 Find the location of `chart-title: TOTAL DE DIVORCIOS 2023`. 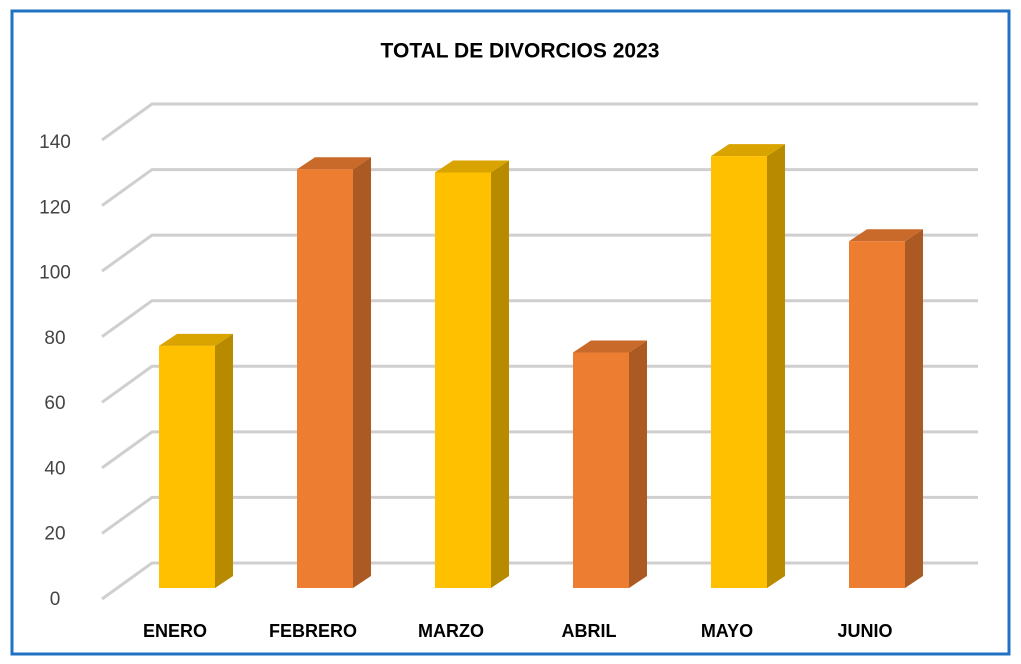

chart-title: TOTAL DE DIVORCIOS 2023 is located at coordinates (520, 51).